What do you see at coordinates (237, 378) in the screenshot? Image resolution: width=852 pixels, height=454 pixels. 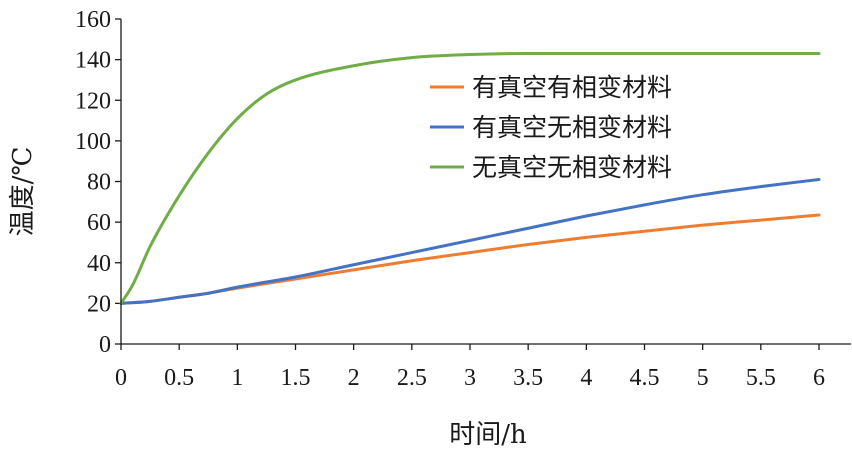 I see `x-tick-label: 1` at bounding box center [237, 378].